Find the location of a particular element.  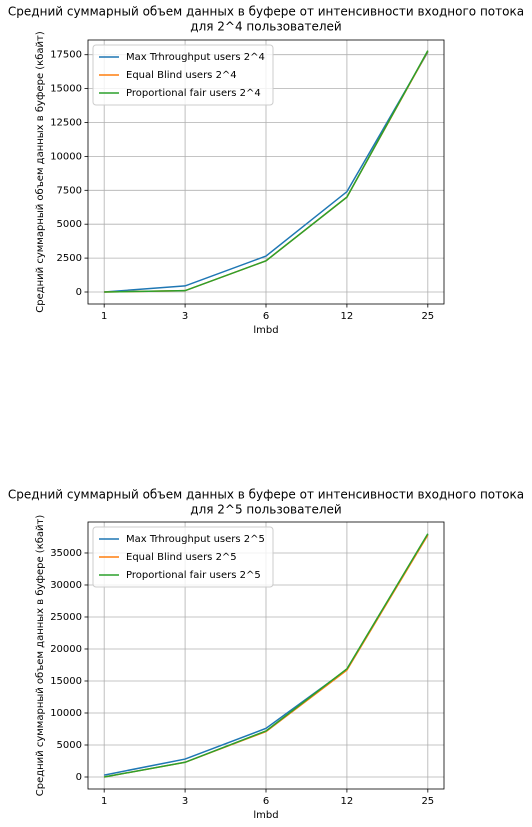

legend-label: Equal Blind users 2^5 is located at coordinates (181, 557).